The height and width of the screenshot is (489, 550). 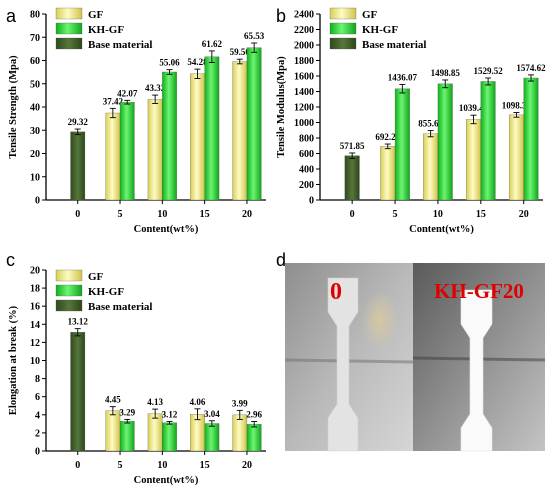 What do you see at coordinates (10, 260) in the screenshot?
I see `panel-letter-c: c` at bounding box center [10, 260].